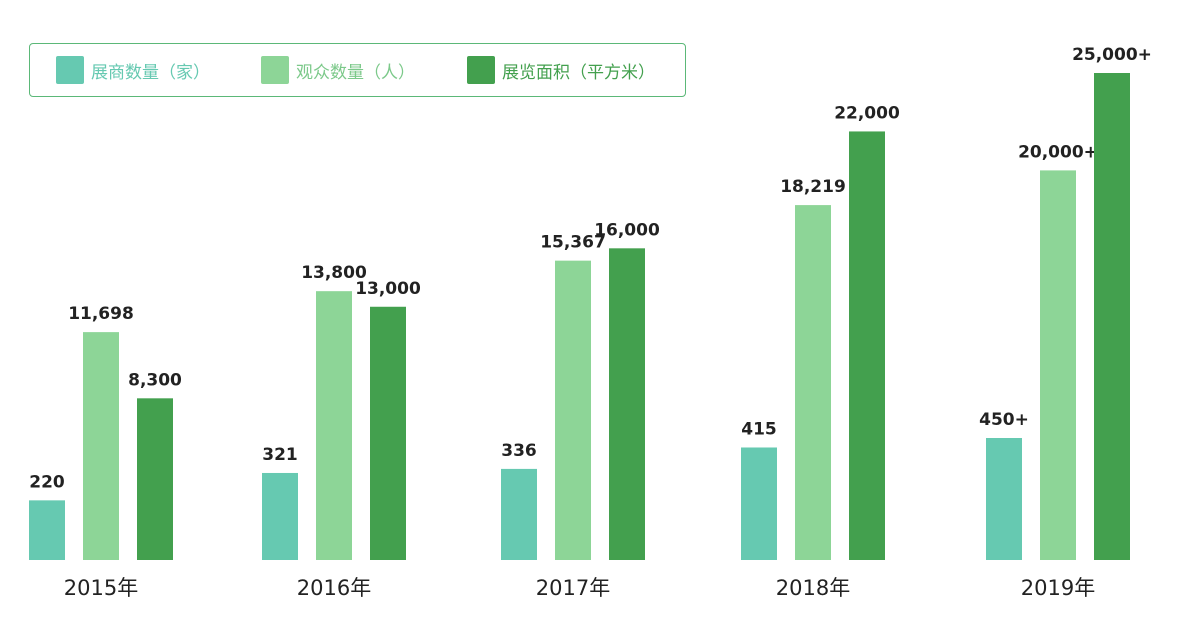  Describe the element at coordinates (867, 113) in the screenshot. I see `data-label-2-3: 22,000` at that location.